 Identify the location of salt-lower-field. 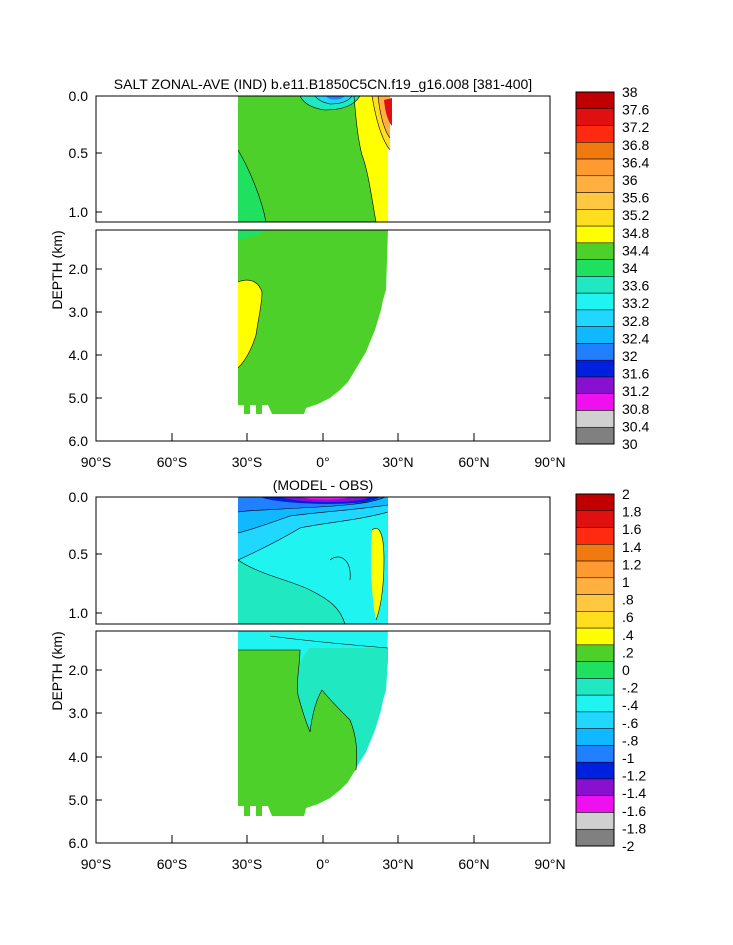
(312, 322).